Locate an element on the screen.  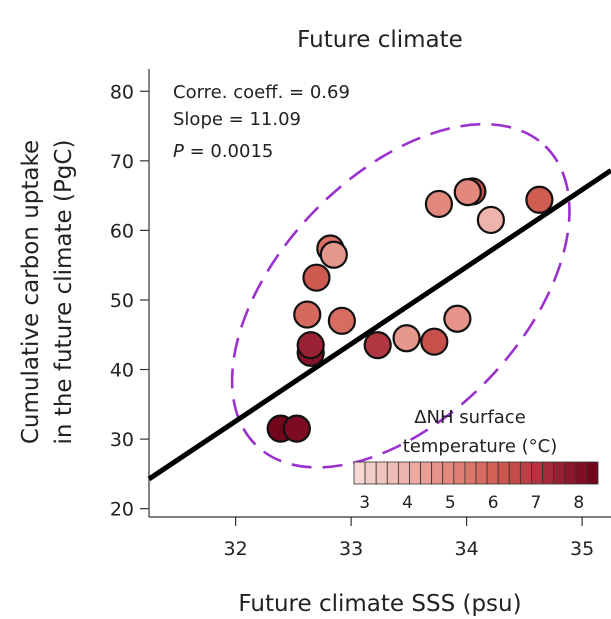
p-value: = 0.0015 is located at coordinates (229, 151).